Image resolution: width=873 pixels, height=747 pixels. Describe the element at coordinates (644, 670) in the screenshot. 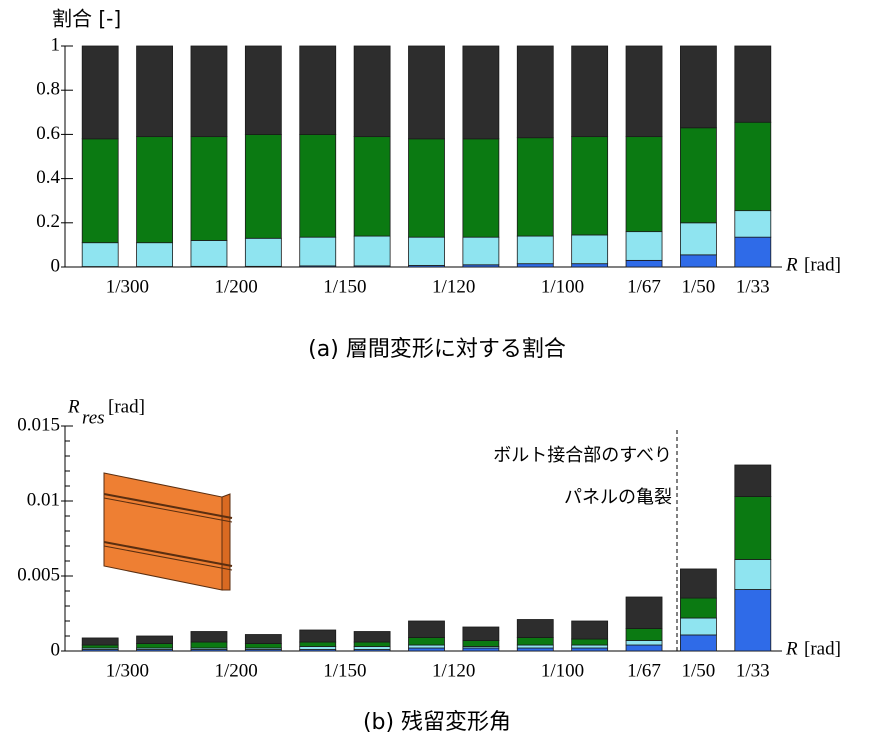

I see `x-tick-label: 1/67` at that location.